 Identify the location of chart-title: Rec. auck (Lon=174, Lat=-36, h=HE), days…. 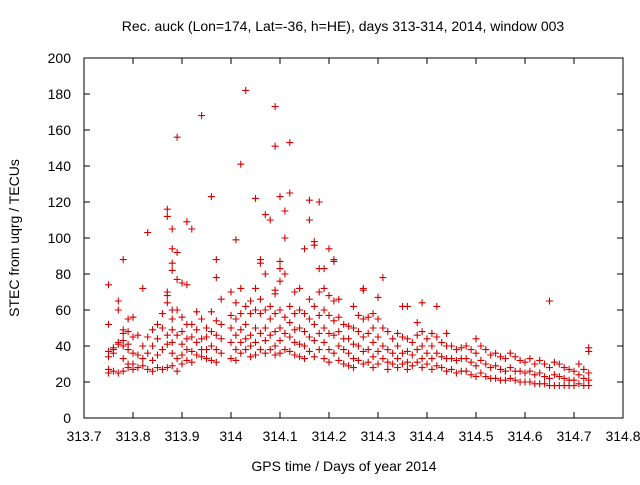
(343, 26).